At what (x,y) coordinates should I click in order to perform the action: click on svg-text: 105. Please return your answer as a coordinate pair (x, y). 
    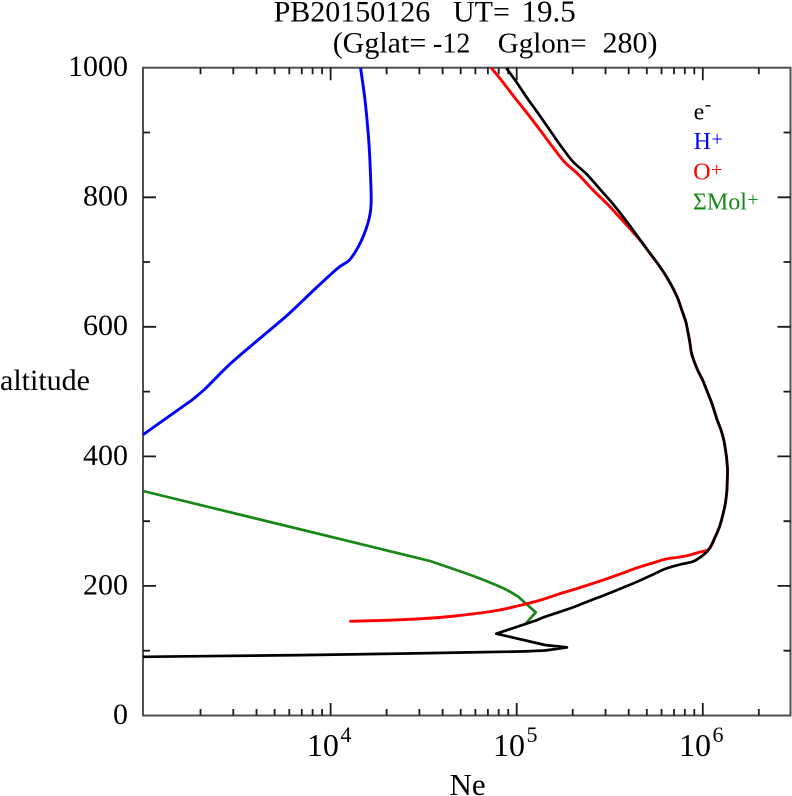
    Looking at the image, I should click on (515, 742).